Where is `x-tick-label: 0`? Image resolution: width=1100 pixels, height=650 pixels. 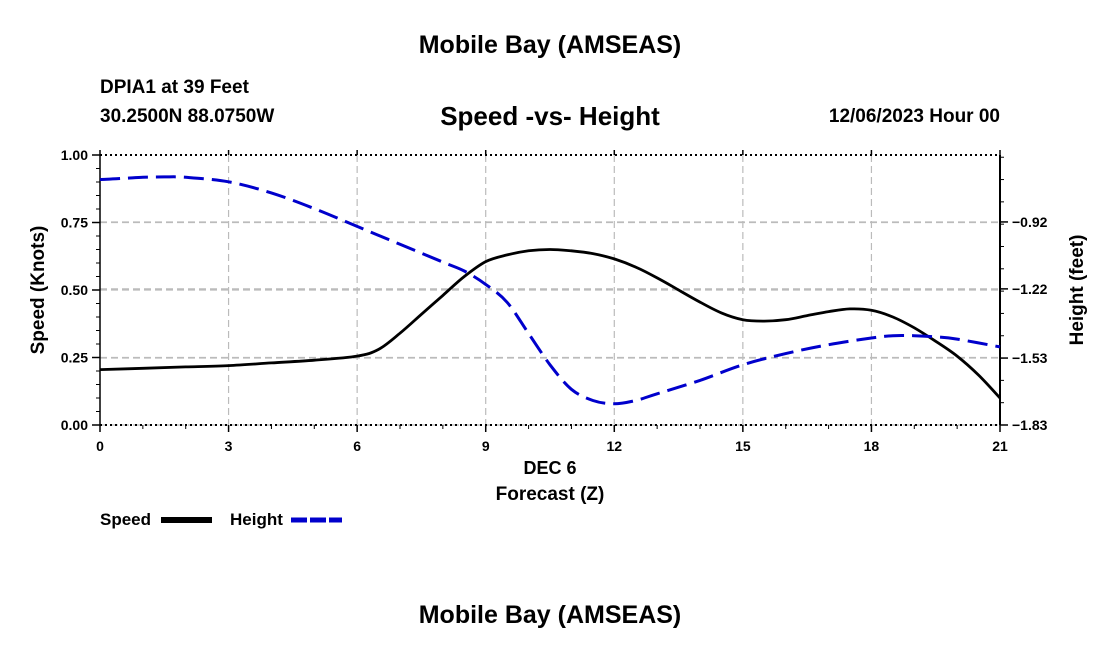
x-tick-label: 0 is located at coordinates (100, 446).